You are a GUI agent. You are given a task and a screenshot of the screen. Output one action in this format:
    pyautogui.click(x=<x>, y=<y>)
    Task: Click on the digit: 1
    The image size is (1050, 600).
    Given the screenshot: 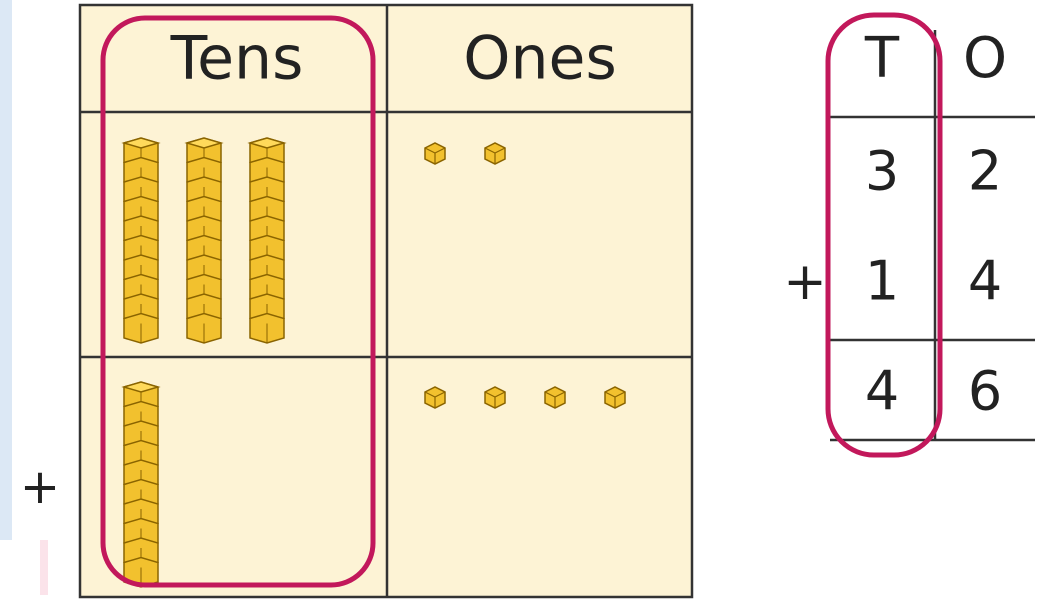 What is the action you would take?
    pyautogui.click(x=882, y=281)
    